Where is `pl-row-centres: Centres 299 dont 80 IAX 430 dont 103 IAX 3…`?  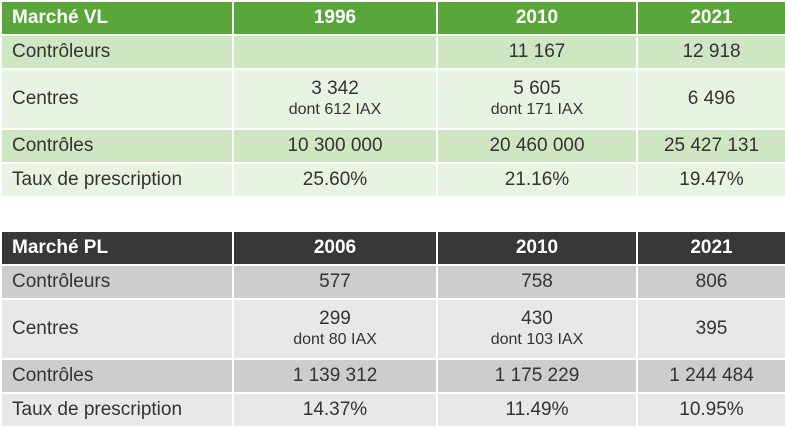
pl-row-centres: Centres 299 dont 80 IAX 430 dont 103 IAX 3… is located at coordinates (392, 329).